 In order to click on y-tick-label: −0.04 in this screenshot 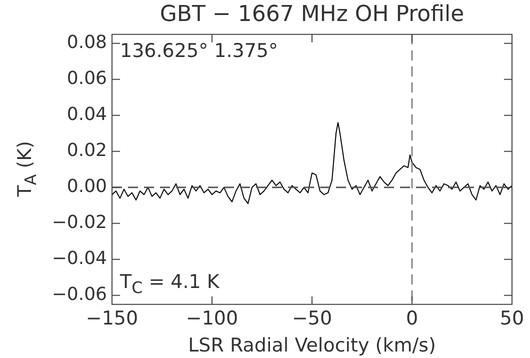, I will do `click(79, 259)`.